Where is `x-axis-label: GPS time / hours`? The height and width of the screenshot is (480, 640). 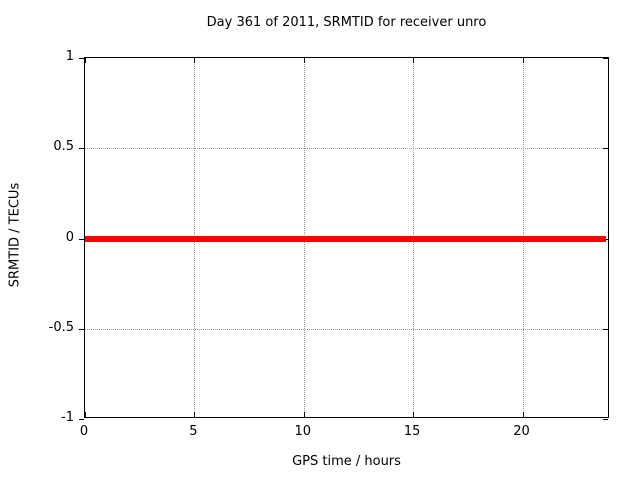 x-axis-label: GPS time / hours is located at coordinates (346, 461).